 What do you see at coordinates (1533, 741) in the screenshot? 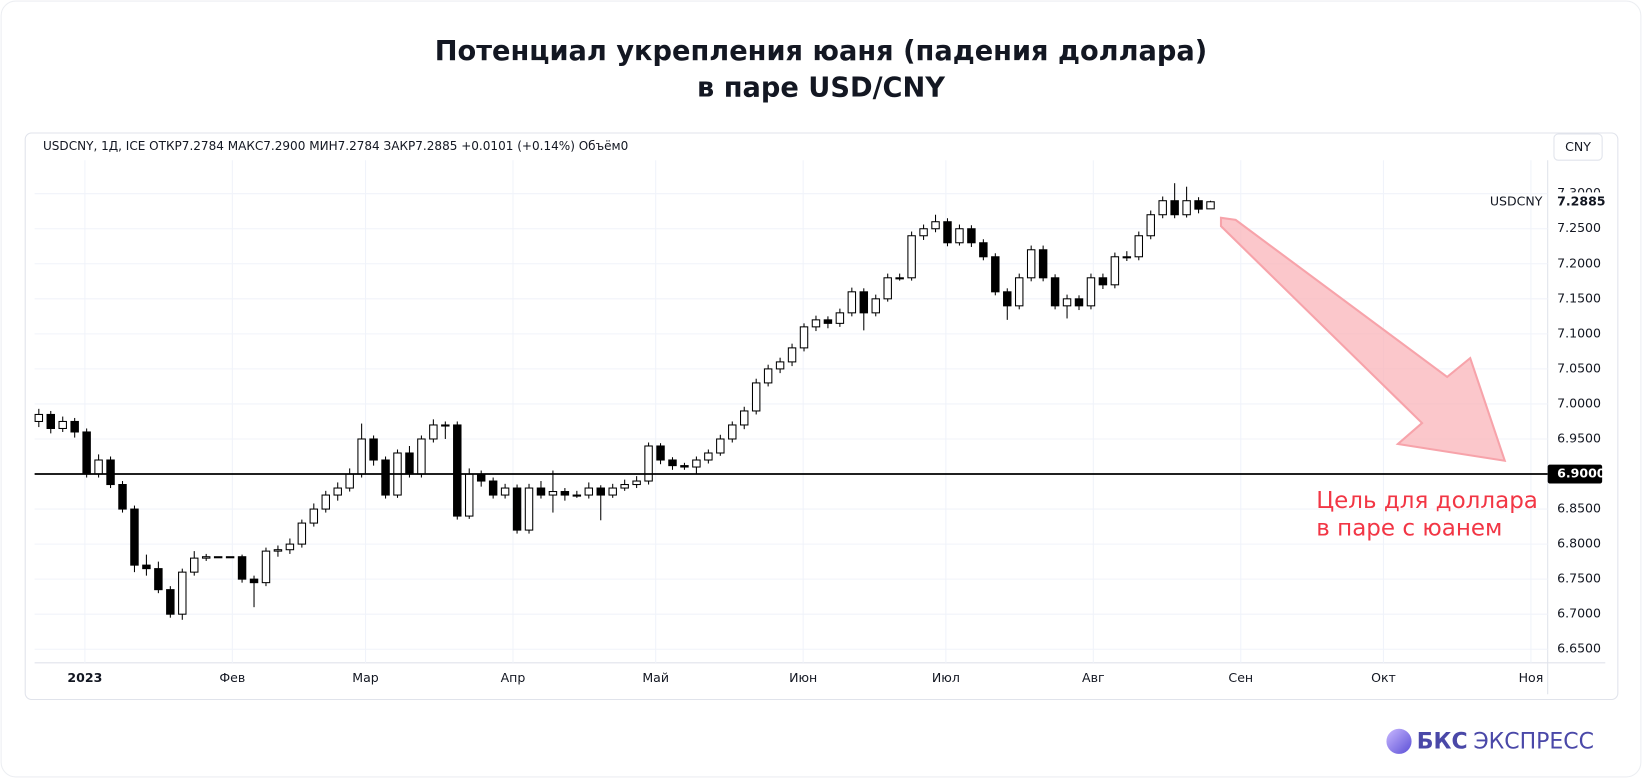
I see `brand-tagline: ЭКСПРЕСС` at bounding box center [1533, 741].